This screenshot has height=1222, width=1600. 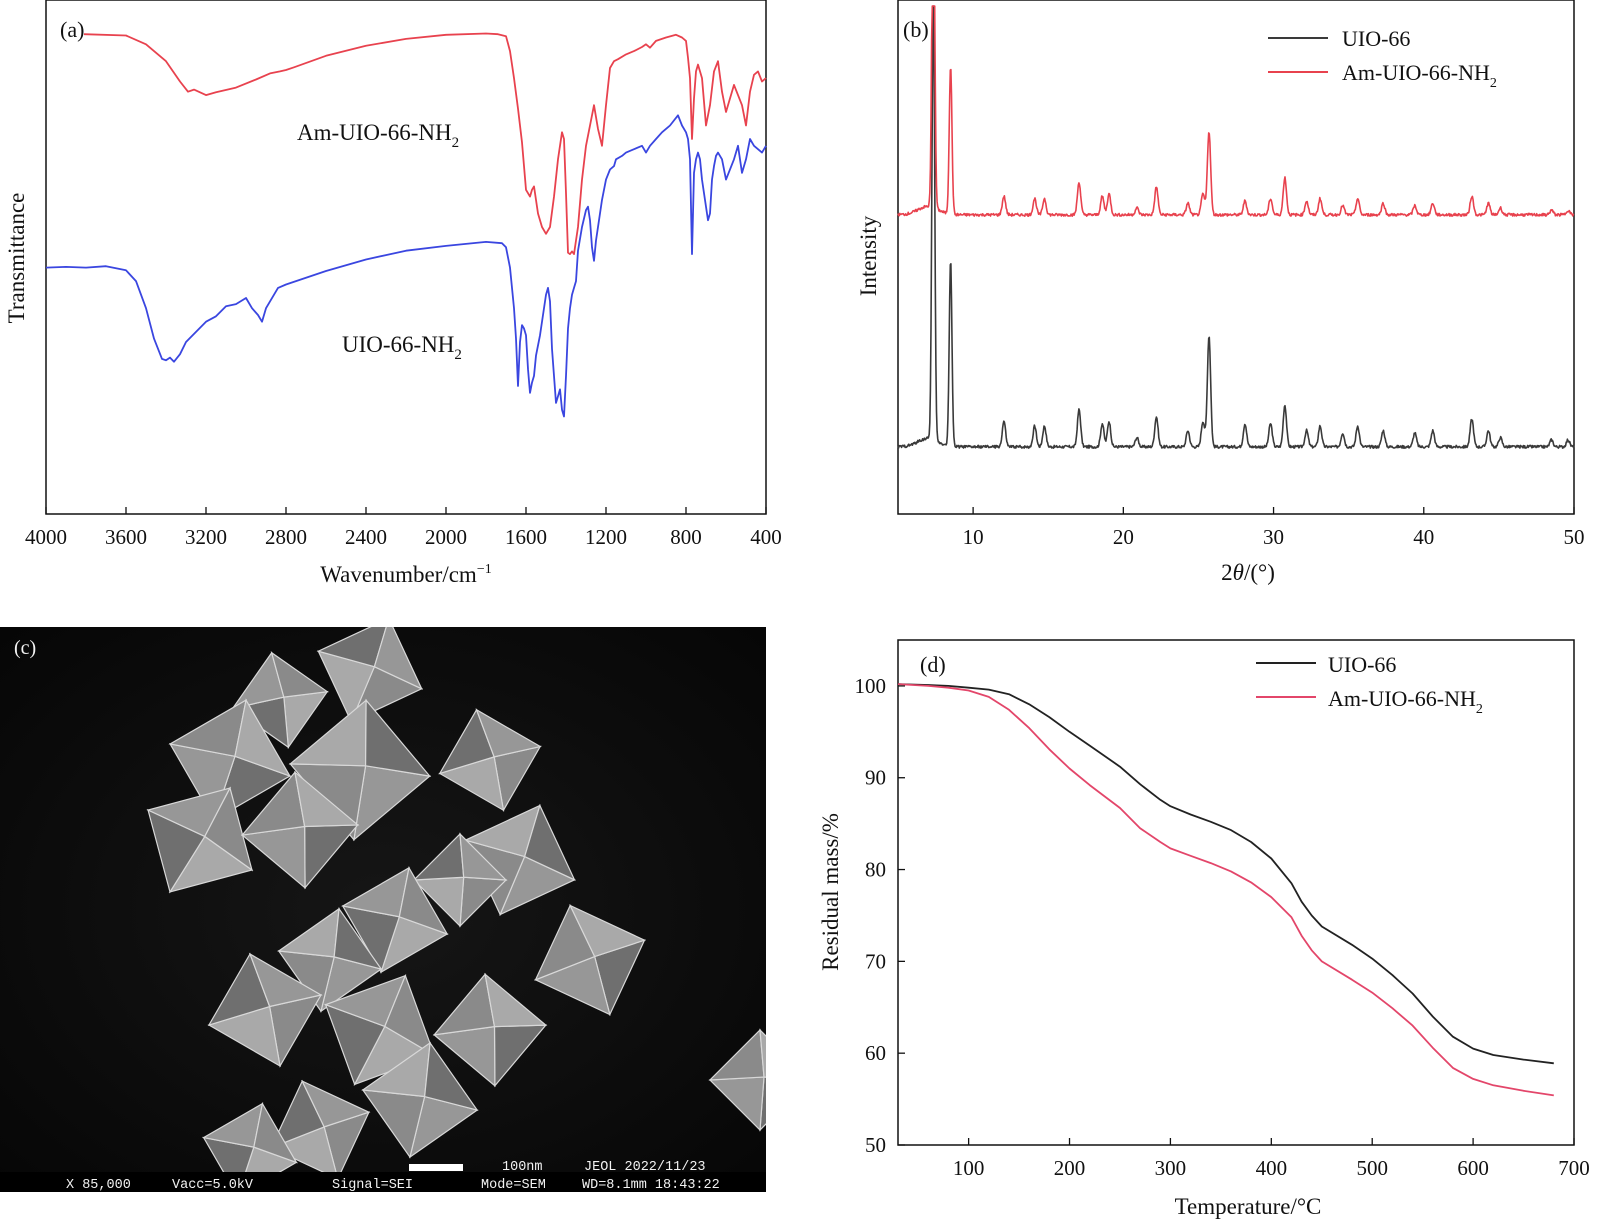 I want to click on label-uio-66-nh2: UIO-66-NH2, so click(x=402, y=347).